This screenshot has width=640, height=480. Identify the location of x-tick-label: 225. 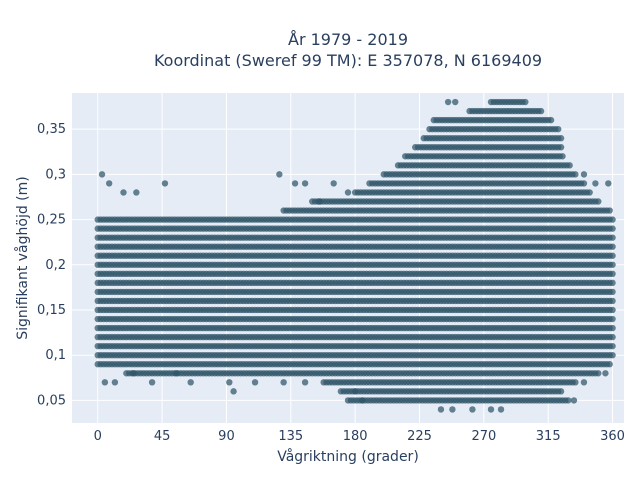
(419, 436).